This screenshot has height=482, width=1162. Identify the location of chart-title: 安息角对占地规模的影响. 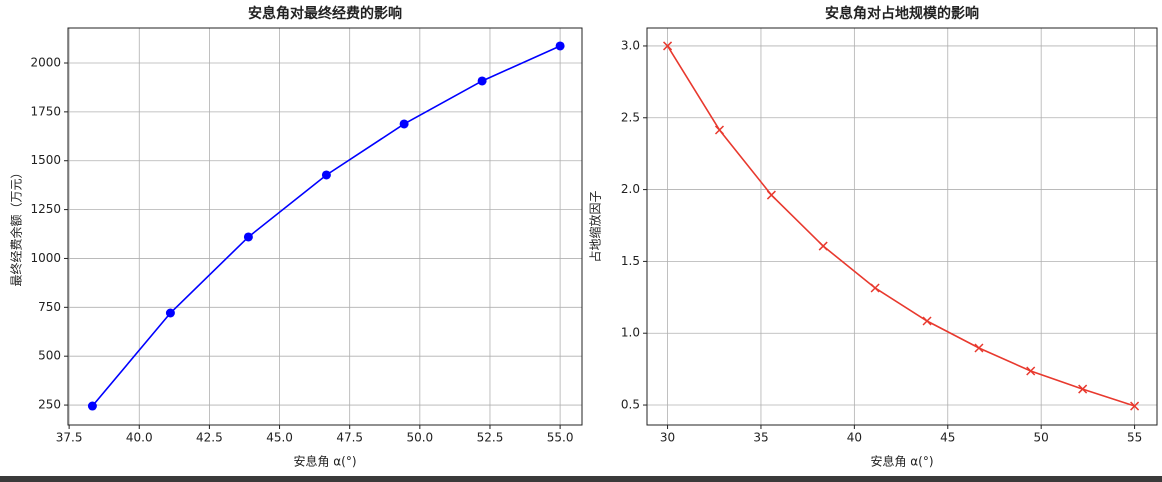
(902, 13).